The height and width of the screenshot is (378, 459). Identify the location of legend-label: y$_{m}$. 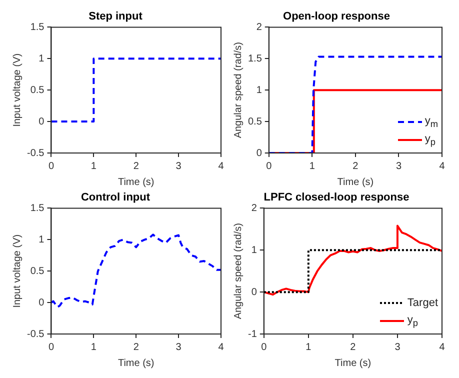
(431, 122).